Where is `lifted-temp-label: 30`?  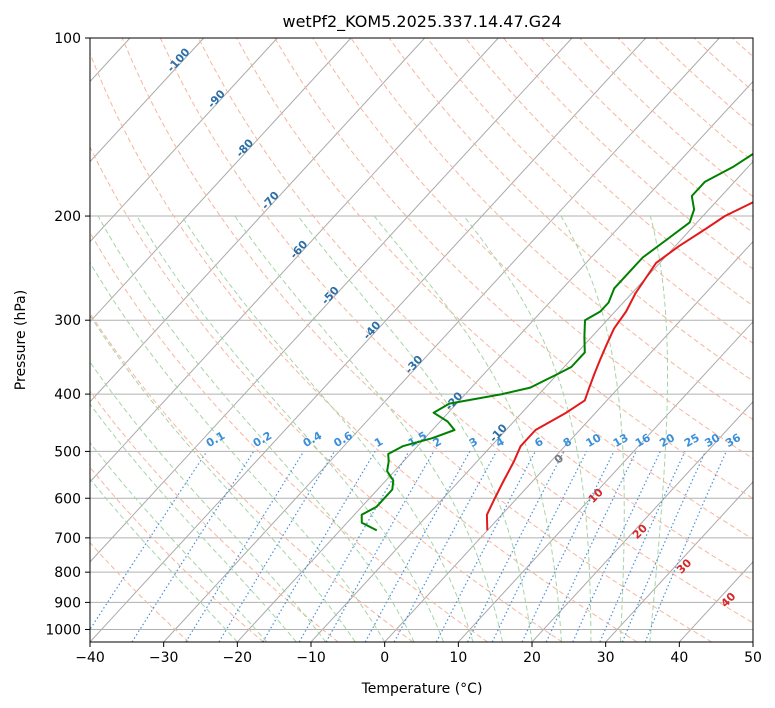 lifted-temp-label: 30 is located at coordinates (684, 566).